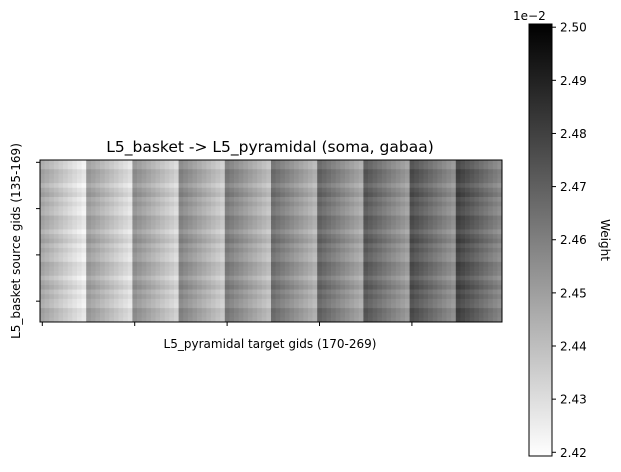  Describe the element at coordinates (270, 147) in the screenshot. I see `chart-title: L5_basket -> L5_pyramidal (soma, gabaa)` at that location.